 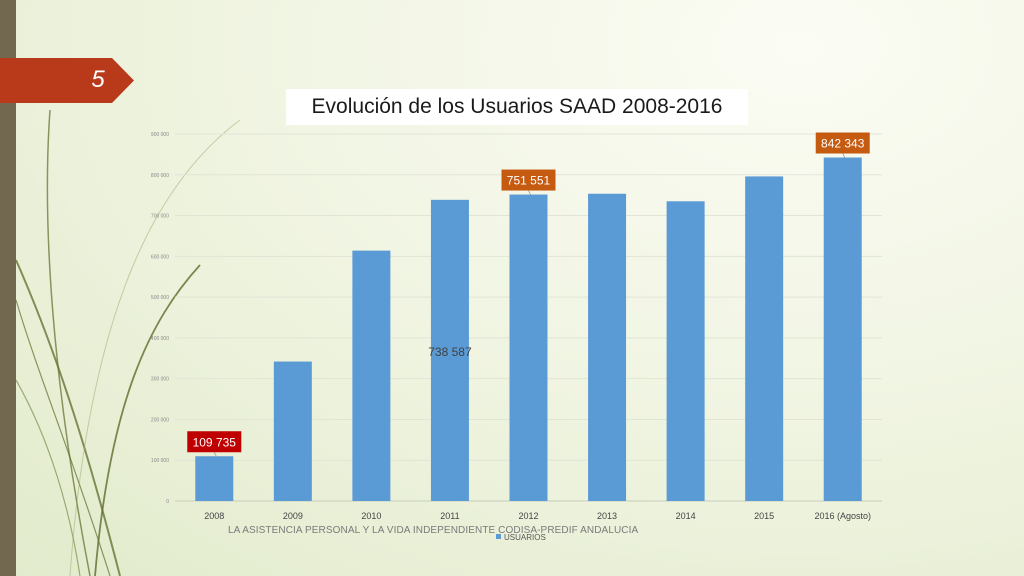 What do you see at coordinates (525, 537) in the screenshot?
I see `legend-label: USUARIOS` at bounding box center [525, 537].